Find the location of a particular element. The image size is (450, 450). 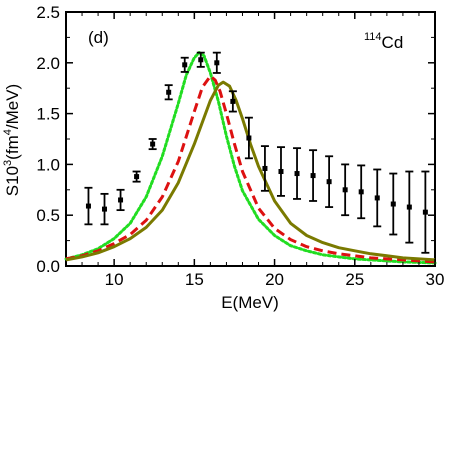

y-tick-label: 0.0 is located at coordinates (48, 266).